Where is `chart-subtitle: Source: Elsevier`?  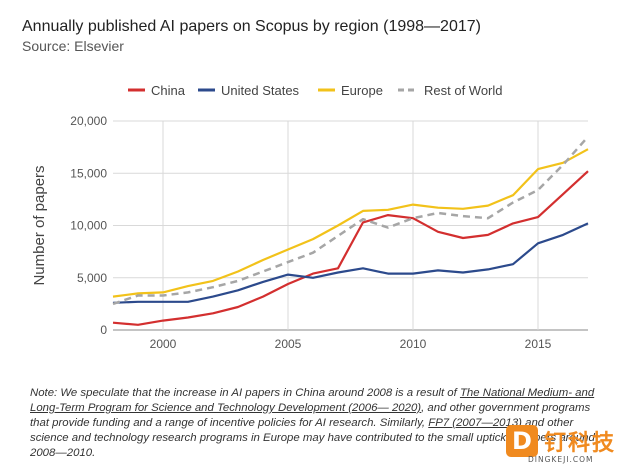
chart-subtitle: Source: Elsevier is located at coordinates (73, 46).